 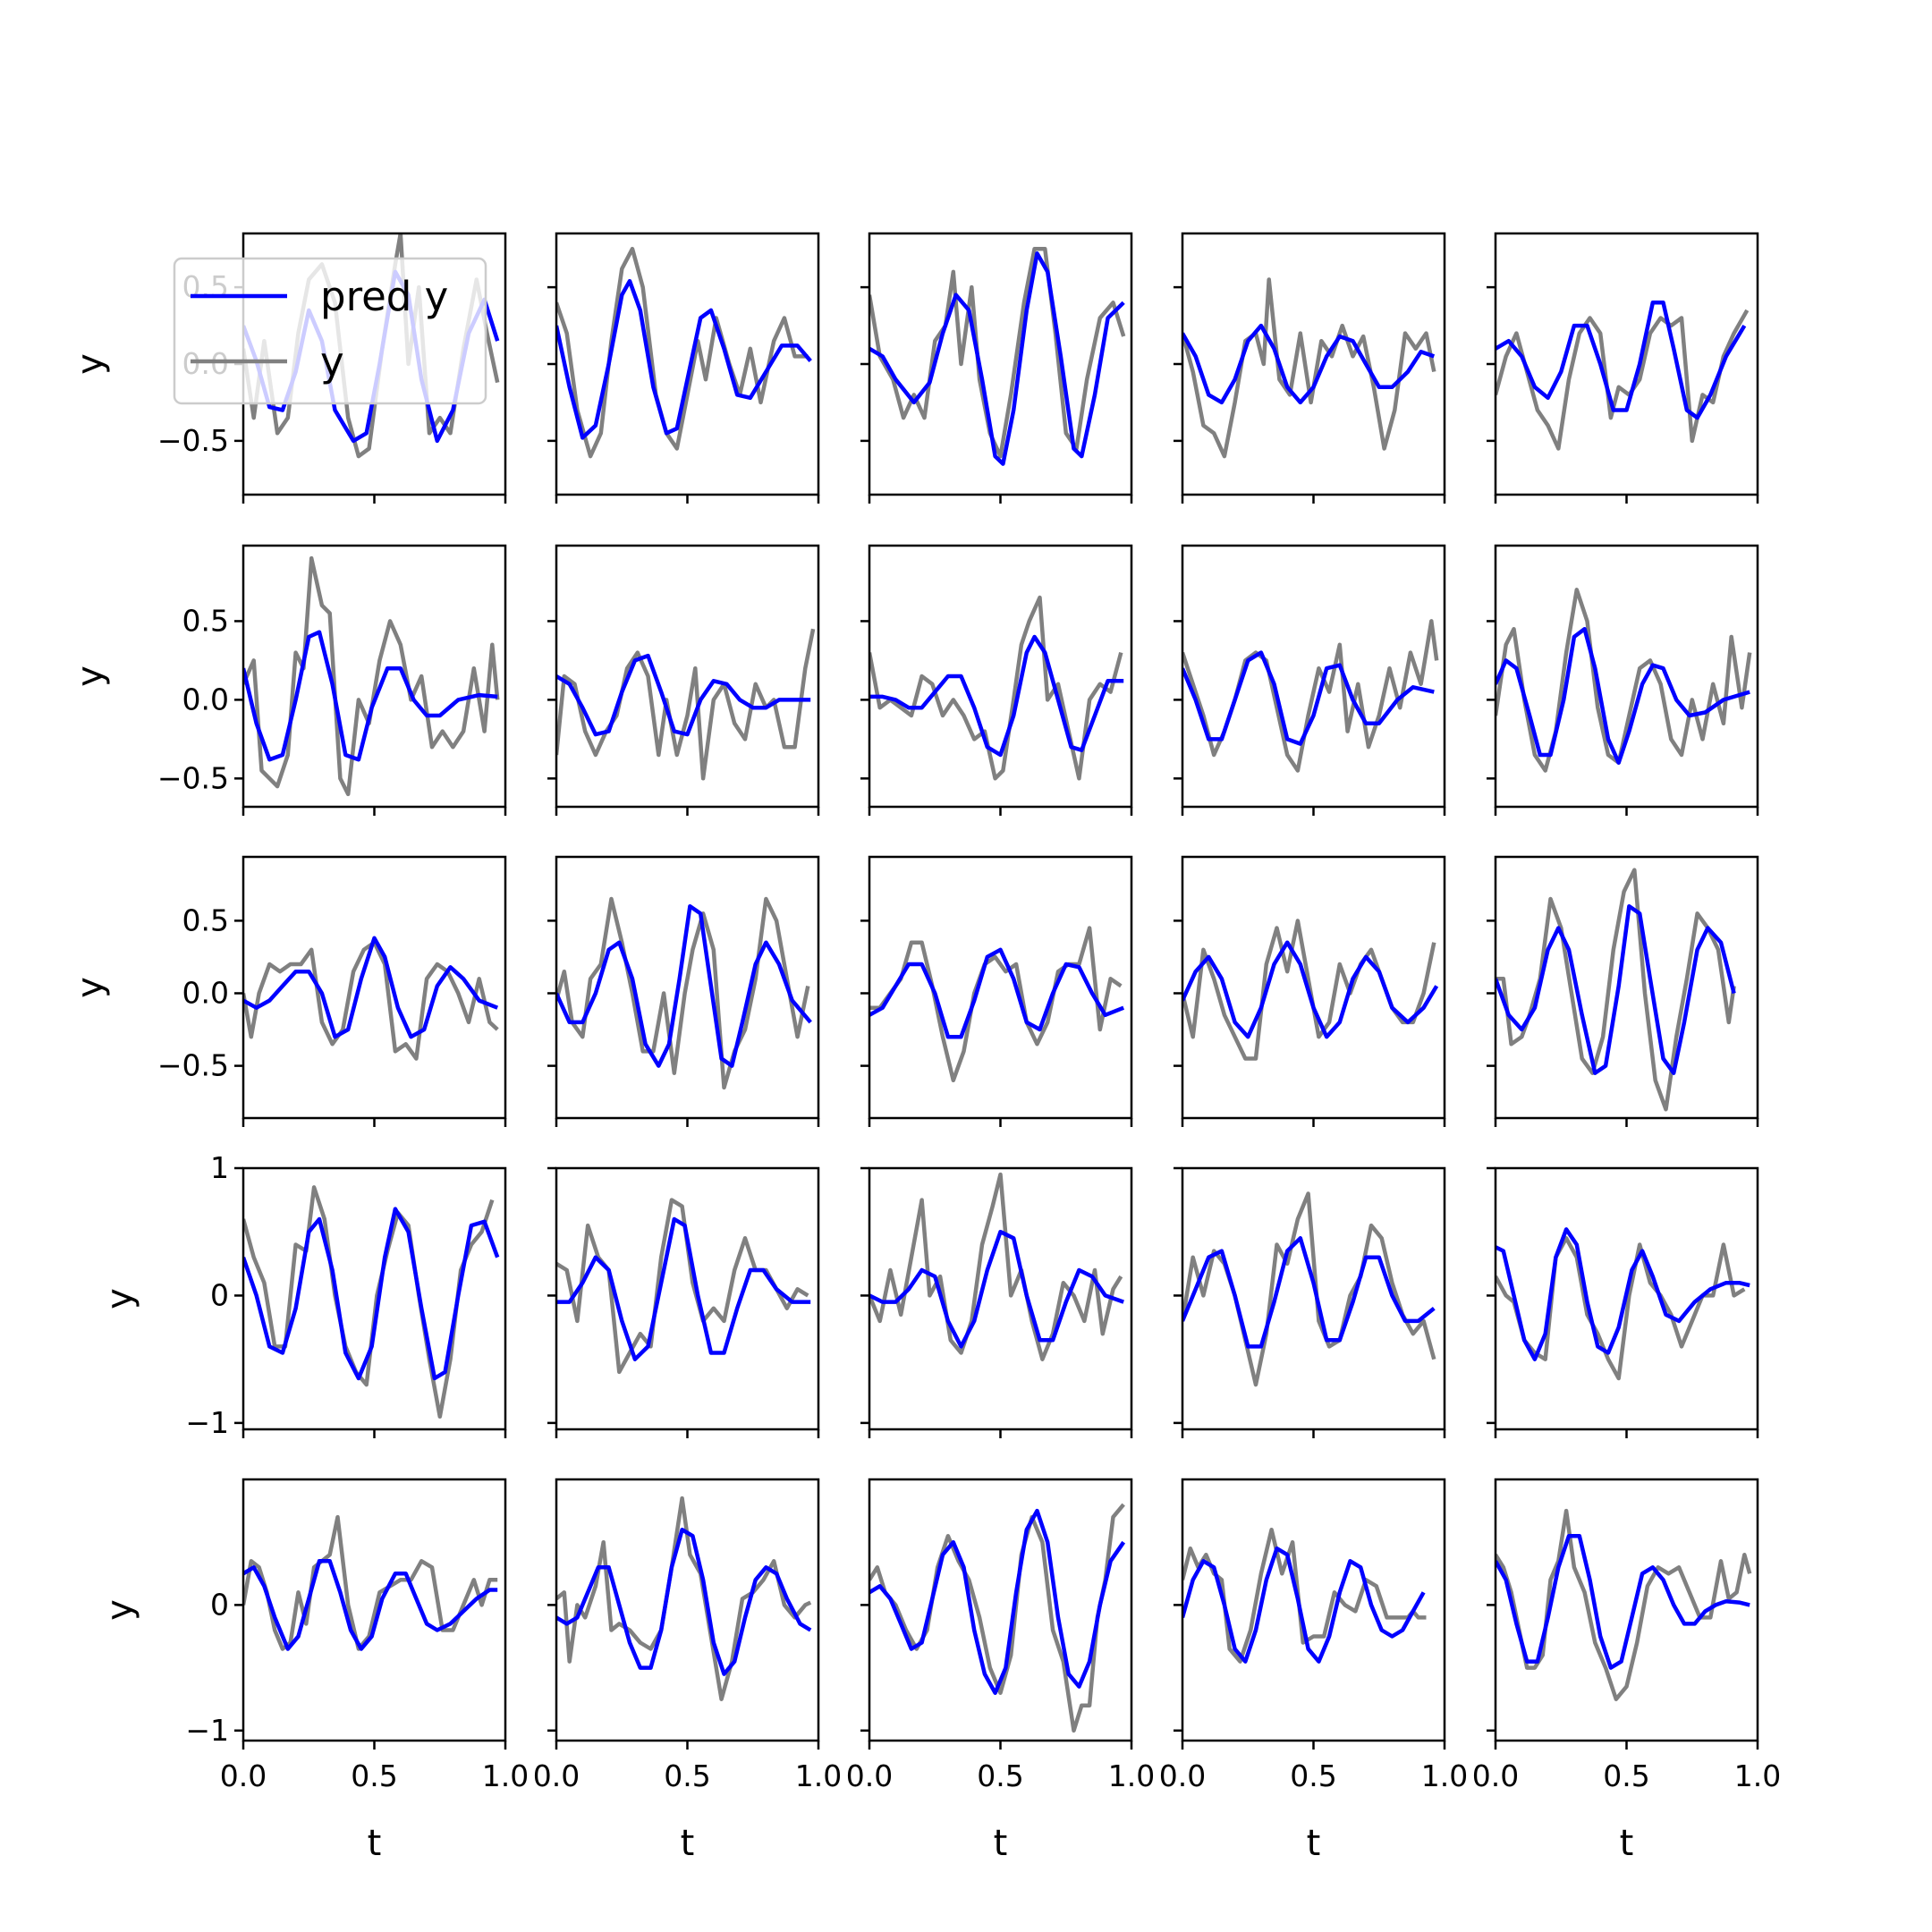 I want to click on y-tick-label: −1, so click(x=207, y=1730).